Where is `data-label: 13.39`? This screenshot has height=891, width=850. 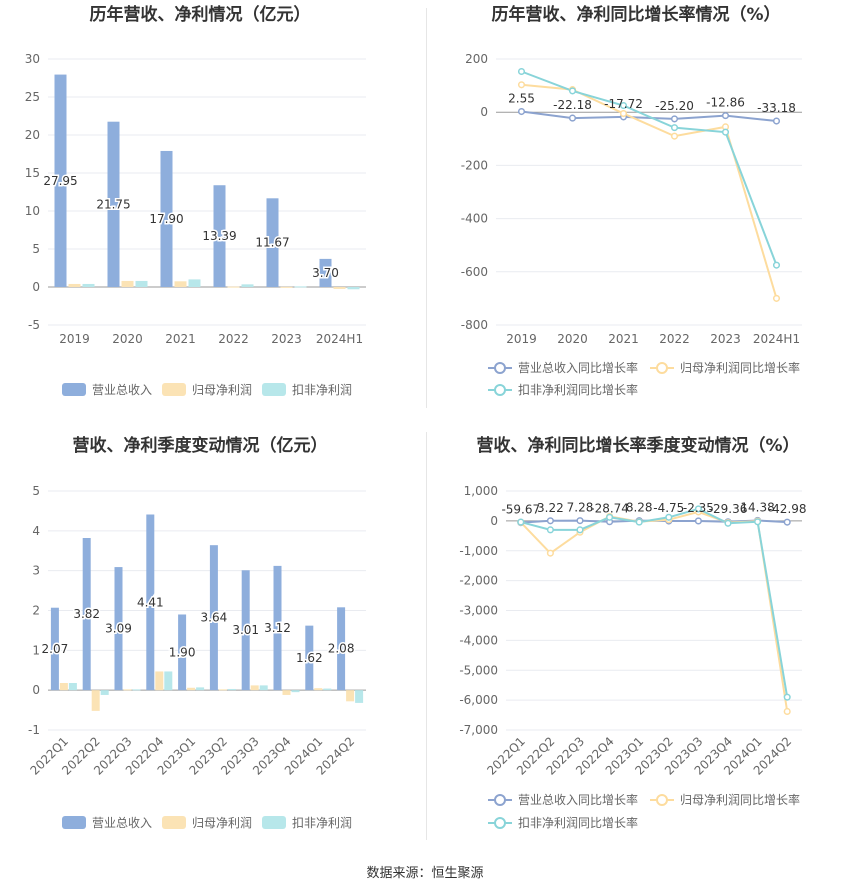
data-label: 13.39 is located at coordinates (219, 236).